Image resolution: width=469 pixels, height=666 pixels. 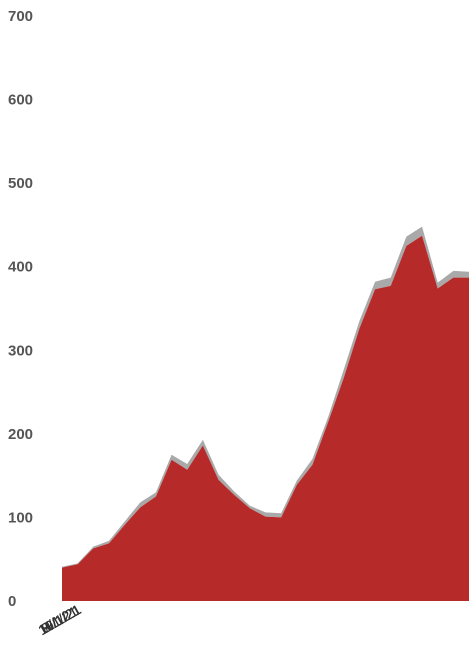 What do you see at coordinates (20, 350) in the screenshot?
I see `y-tick-label: 300` at bounding box center [20, 350].